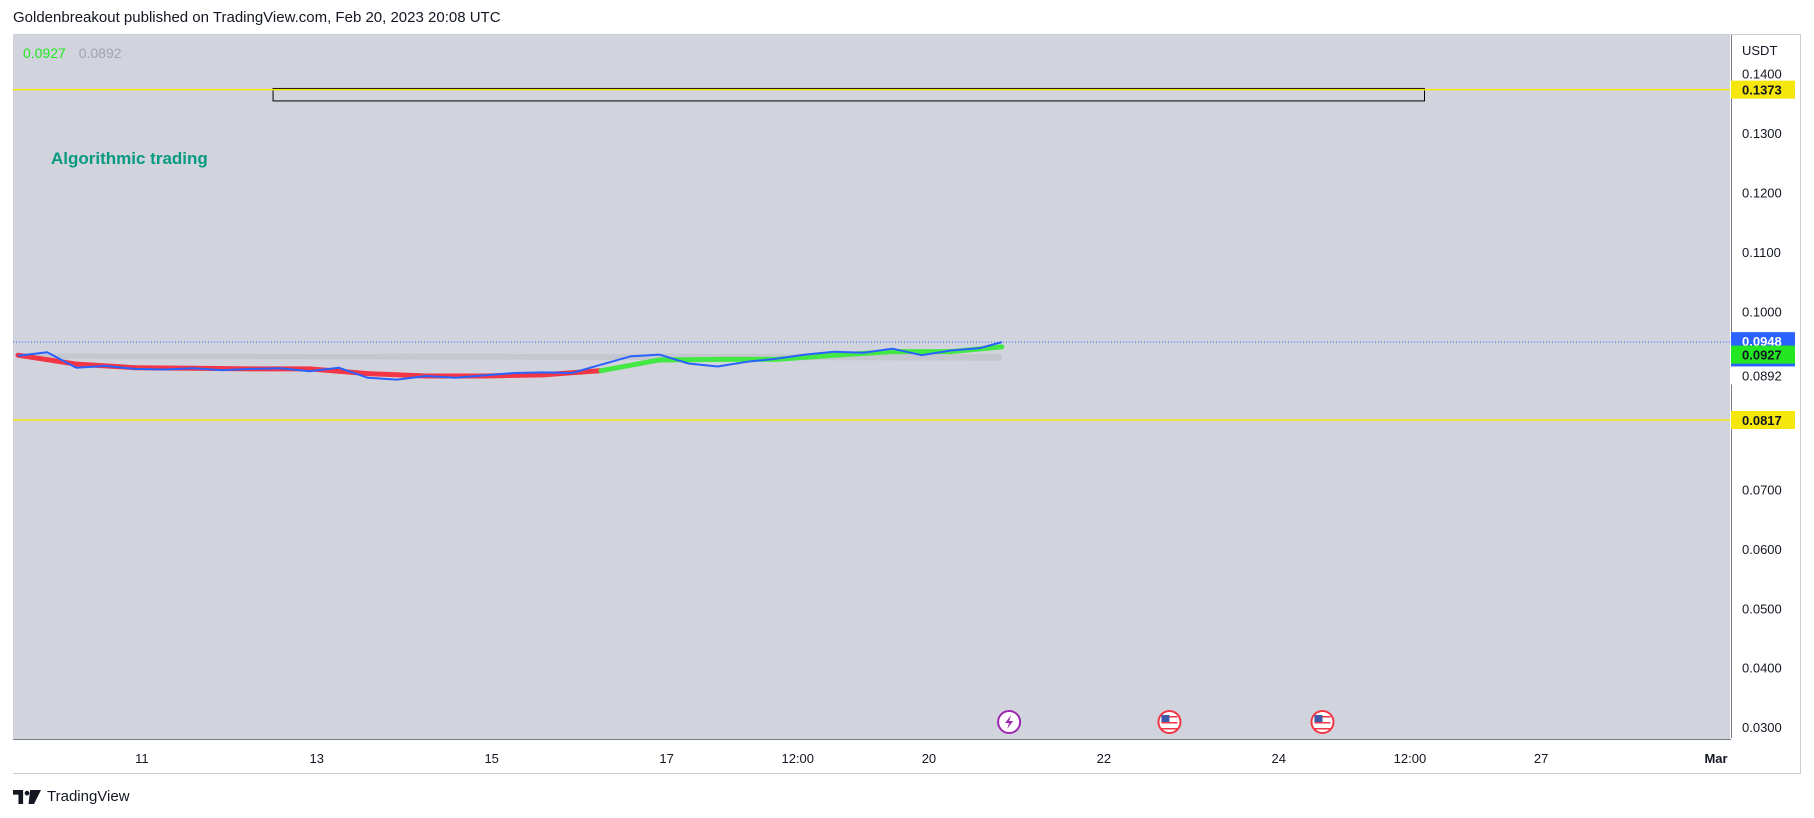  I want to click on price-line, so click(510, 361).